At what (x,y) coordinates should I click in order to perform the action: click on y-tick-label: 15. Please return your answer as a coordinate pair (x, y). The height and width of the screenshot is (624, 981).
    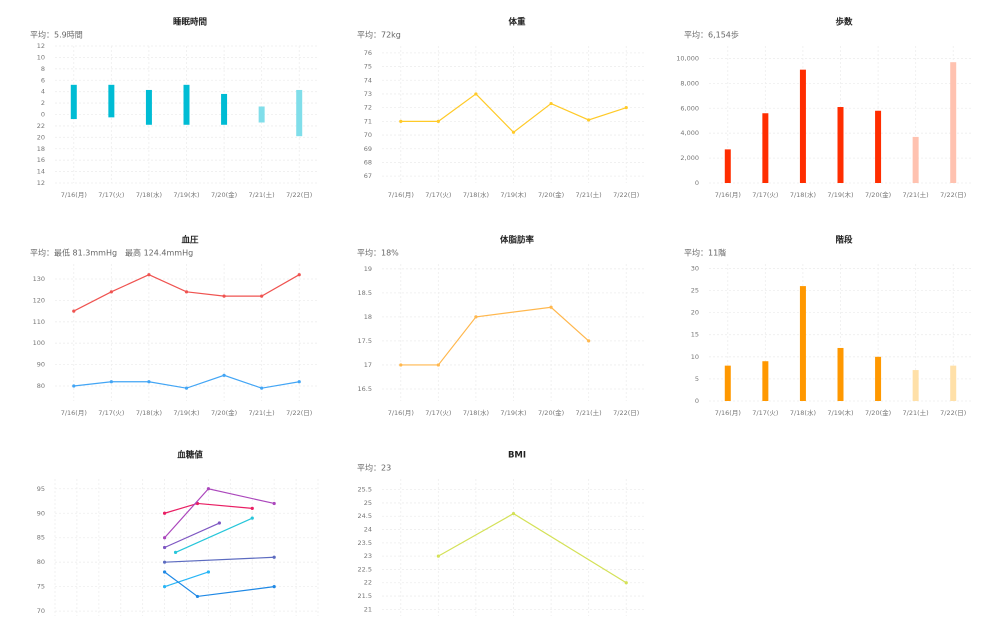
    Looking at the image, I should click on (695, 335).